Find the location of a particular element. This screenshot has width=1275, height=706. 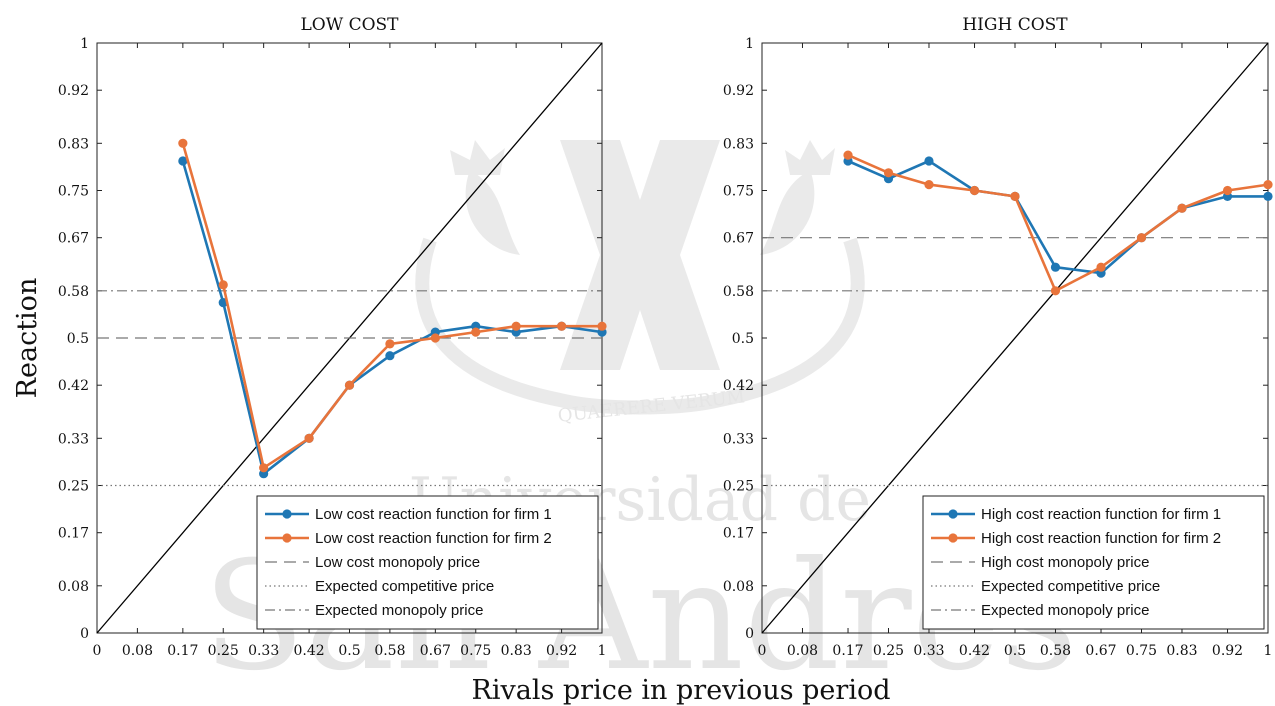

y-axis-label: Reaction is located at coordinates (27, 338).